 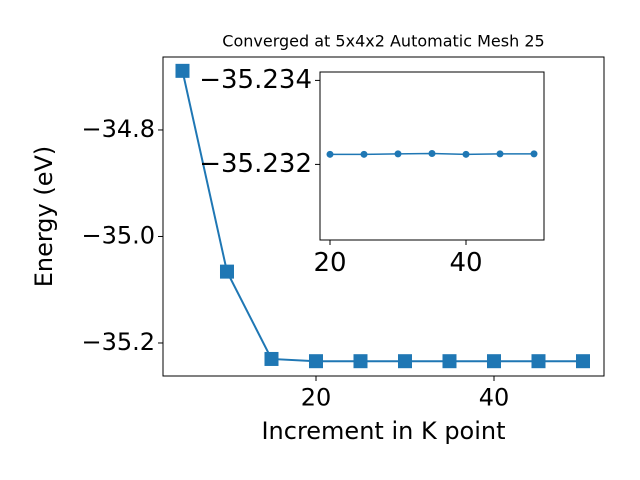 I want to click on y-tick-label: −35.2, so click(x=118, y=342).